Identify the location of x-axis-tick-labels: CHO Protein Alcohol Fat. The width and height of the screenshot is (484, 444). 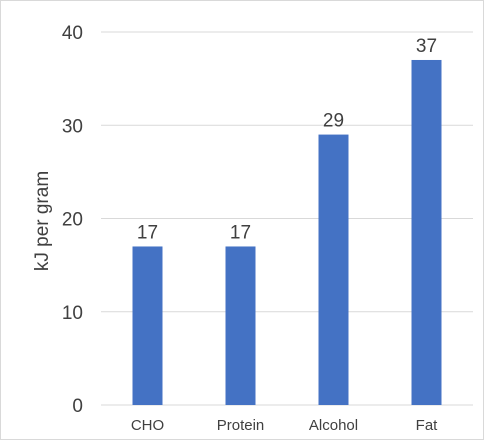
(284, 425).